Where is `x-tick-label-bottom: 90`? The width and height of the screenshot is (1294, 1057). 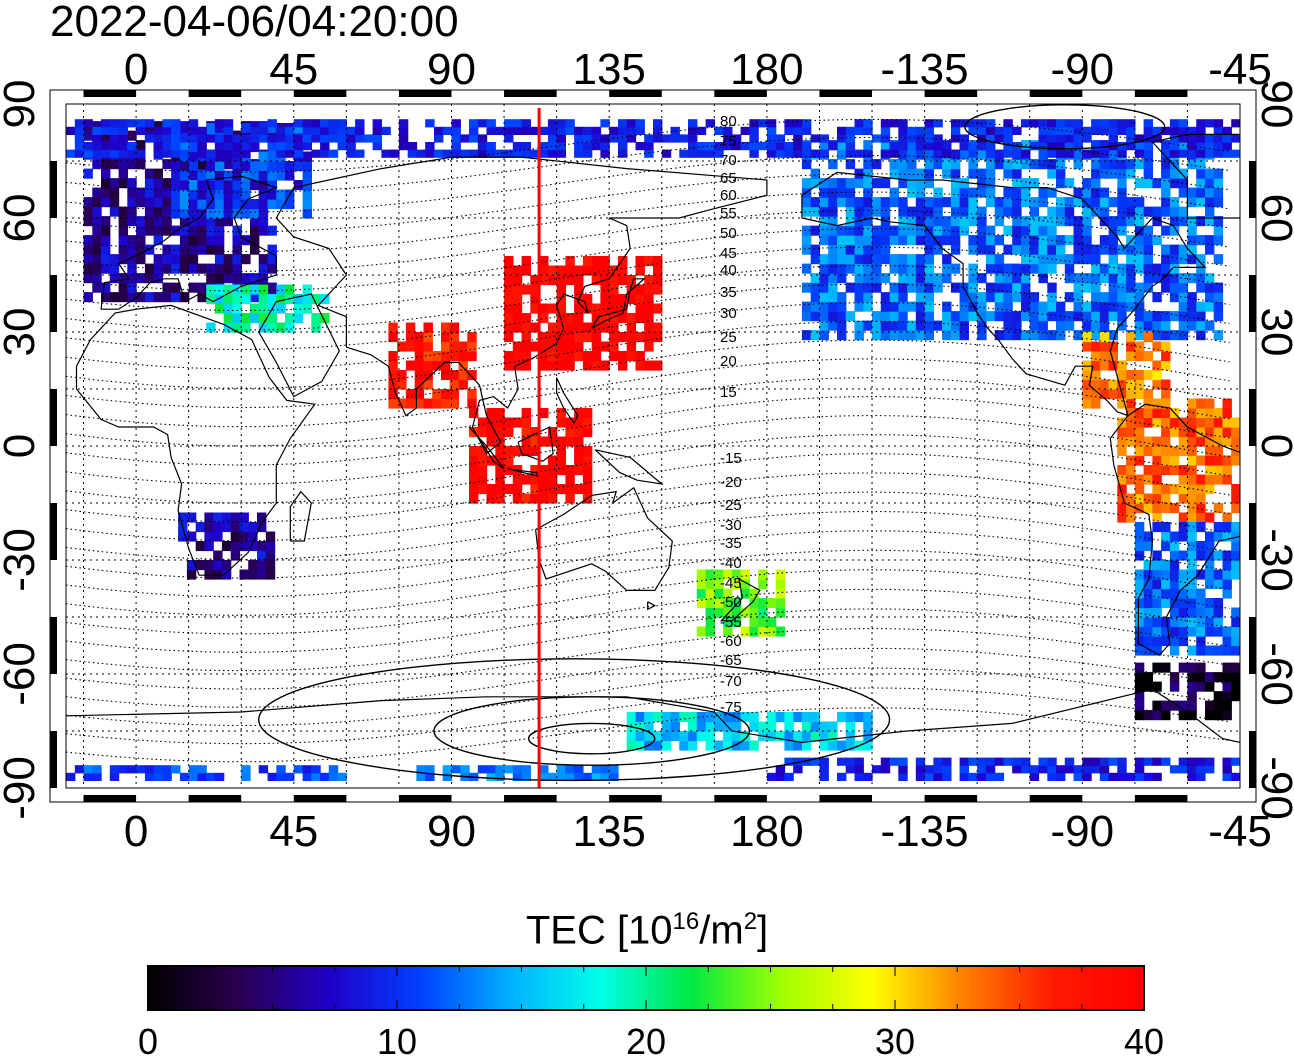 x-tick-label-bottom: 90 is located at coordinates (451, 831).